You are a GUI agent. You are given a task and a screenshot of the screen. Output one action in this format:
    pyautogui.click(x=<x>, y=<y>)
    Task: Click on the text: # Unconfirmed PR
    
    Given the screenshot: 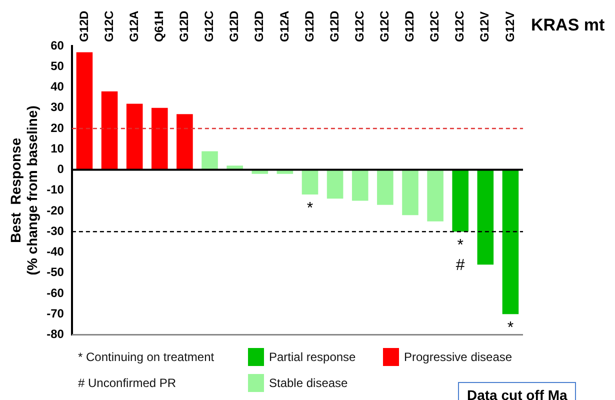 What is the action you would take?
    pyautogui.click(x=128, y=383)
    